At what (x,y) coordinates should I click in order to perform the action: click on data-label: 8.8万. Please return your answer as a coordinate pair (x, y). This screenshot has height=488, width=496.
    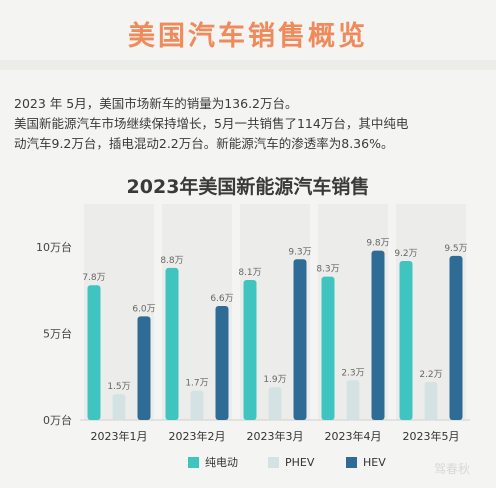
    Looking at the image, I should click on (171, 261).